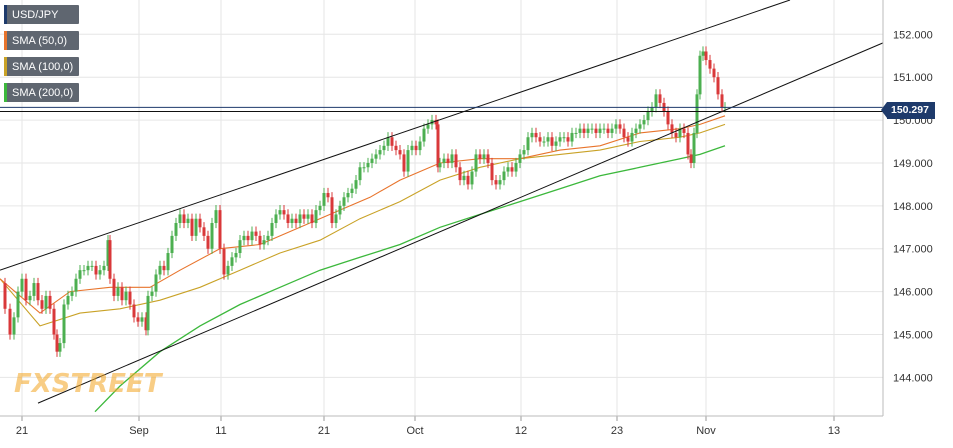  What do you see at coordinates (913, 35) in the screenshot?
I see `y-tick-label: 152.000` at bounding box center [913, 35].